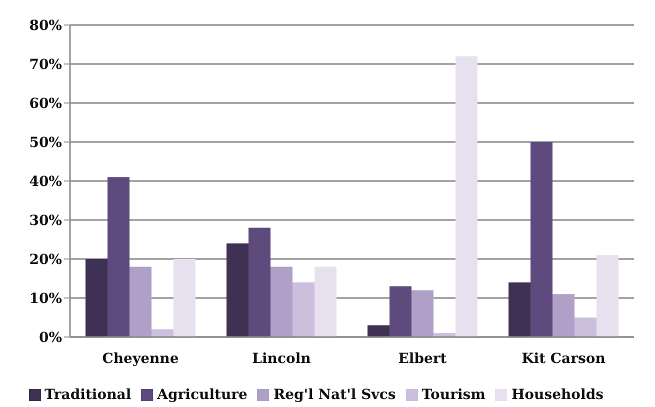 The height and width of the screenshot is (407, 655). Describe the element at coordinates (45, 220) in the screenshot. I see `y-tick-label: 30%` at that location.